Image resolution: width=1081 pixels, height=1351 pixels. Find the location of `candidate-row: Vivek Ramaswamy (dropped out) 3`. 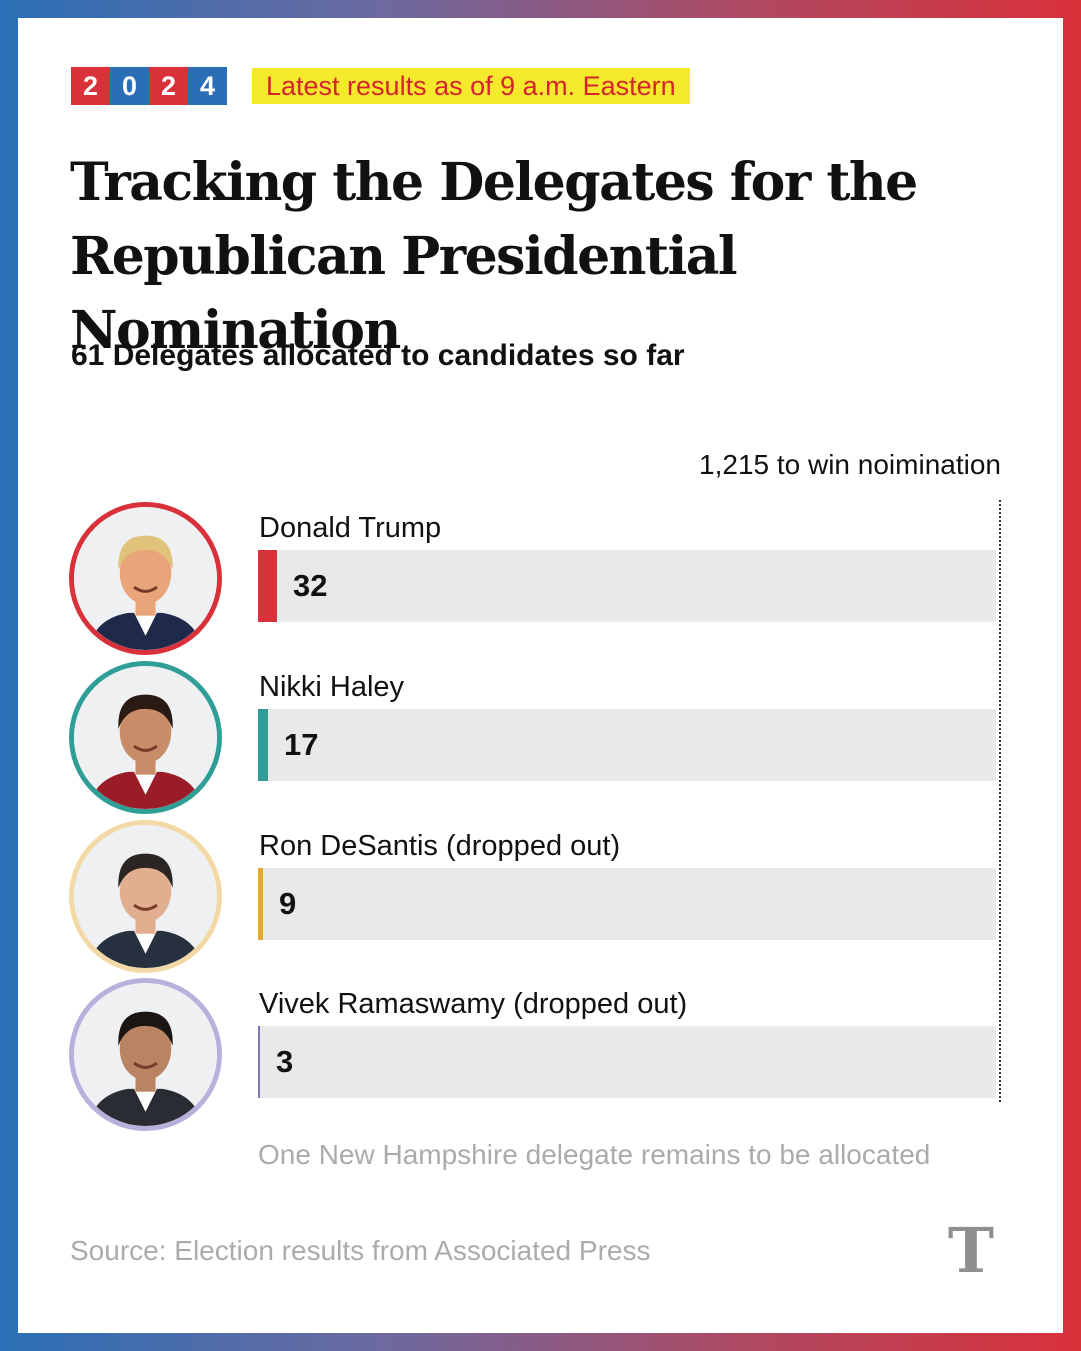

candidate-row: Vivek Ramaswamy (dropped out) 3 is located at coordinates (540, 1057).